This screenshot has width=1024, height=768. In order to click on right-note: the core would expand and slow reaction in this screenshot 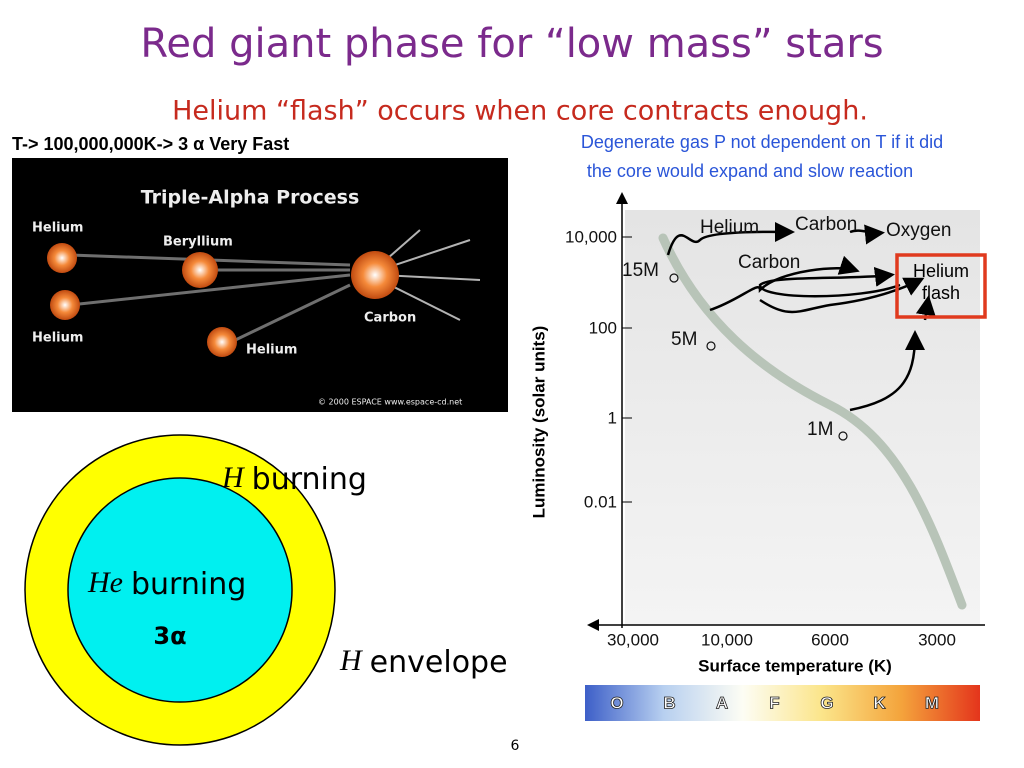, I will do `click(750, 171)`.